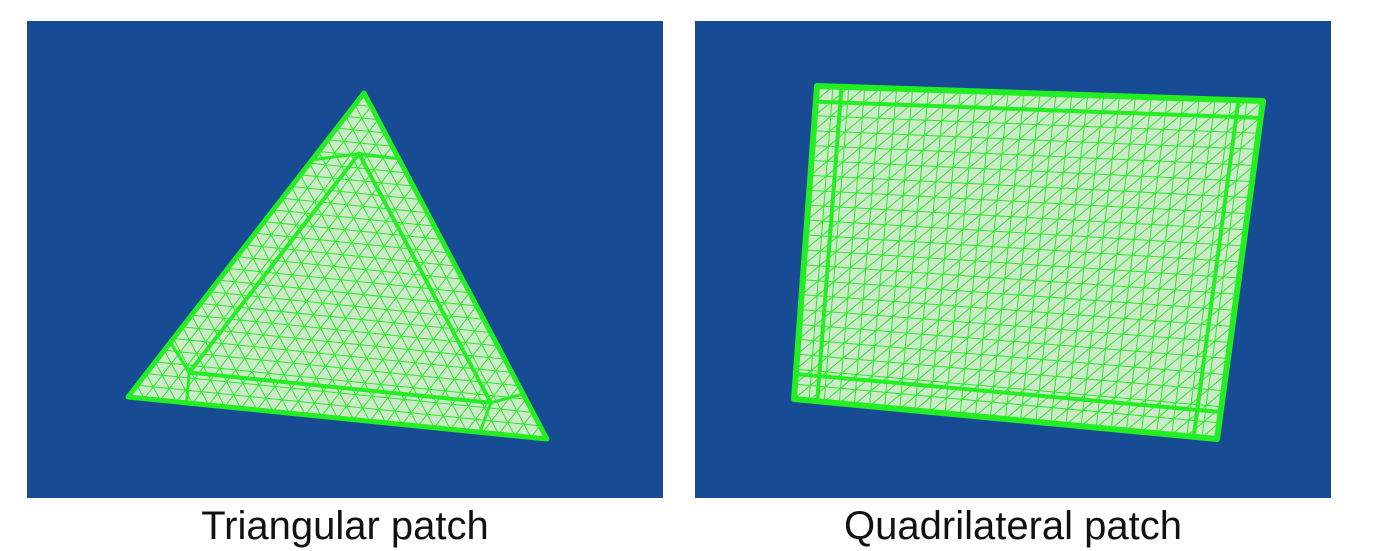 This screenshot has height=551, width=1387. I want to click on triangular-patch-caption: Triangular patch, so click(345, 526).